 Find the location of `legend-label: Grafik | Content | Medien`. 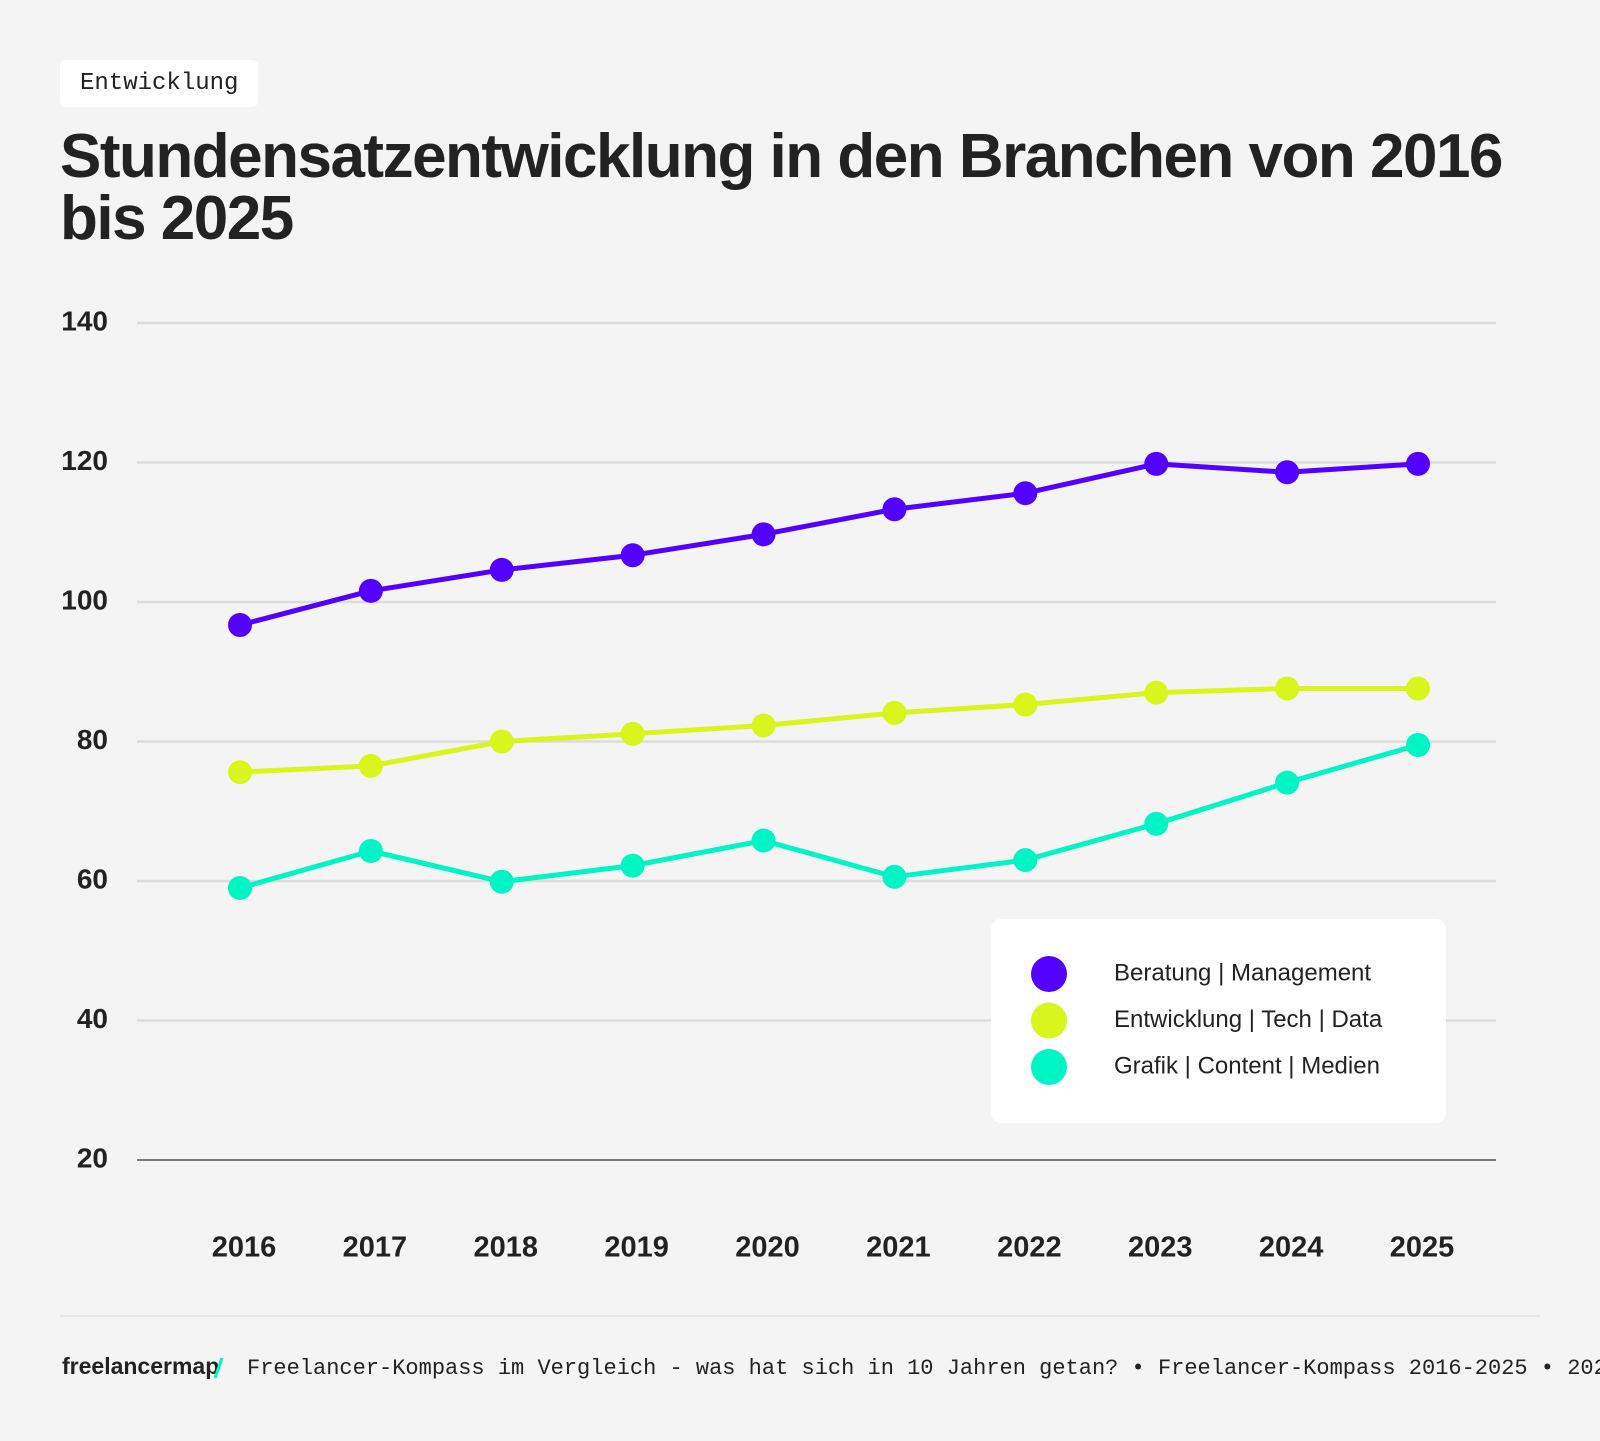

legend-label: Grafik | Content | Medien is located at coordinates (1247, 1065).